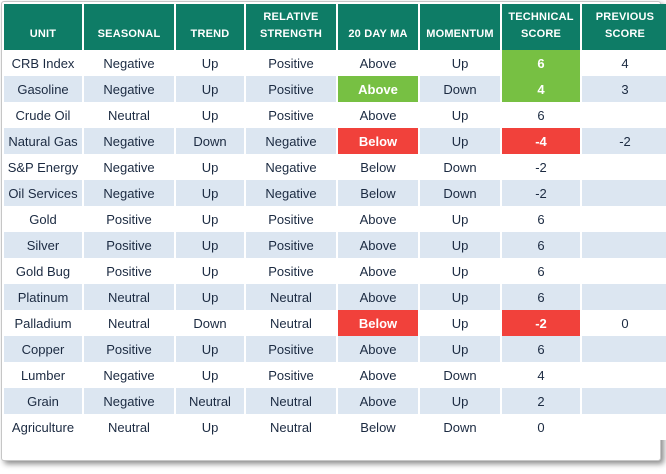 This screenshot has width=666, height=474. Describe the element at coordinates (44, 115) in the screenshot. I see `cell-unit: Crude Oil` at that location.